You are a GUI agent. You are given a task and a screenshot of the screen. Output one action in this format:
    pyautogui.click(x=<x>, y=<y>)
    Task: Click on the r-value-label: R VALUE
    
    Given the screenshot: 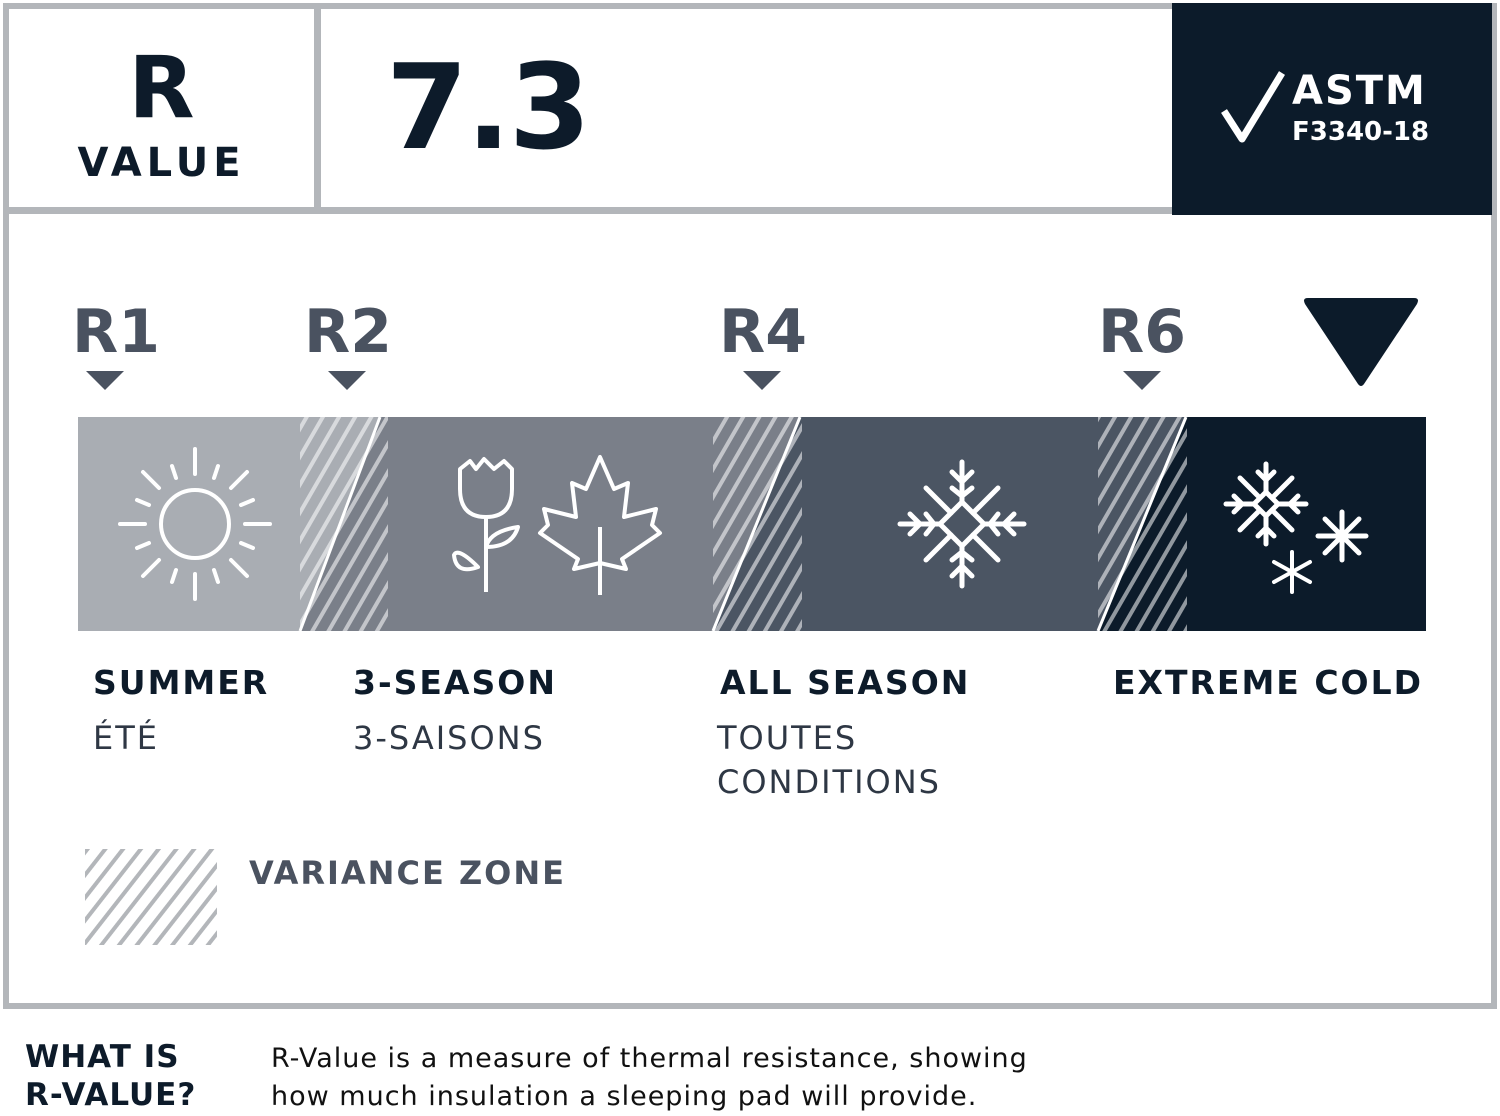 What is the action you would take?
    pyautogui.click(x=161, y=108)
    